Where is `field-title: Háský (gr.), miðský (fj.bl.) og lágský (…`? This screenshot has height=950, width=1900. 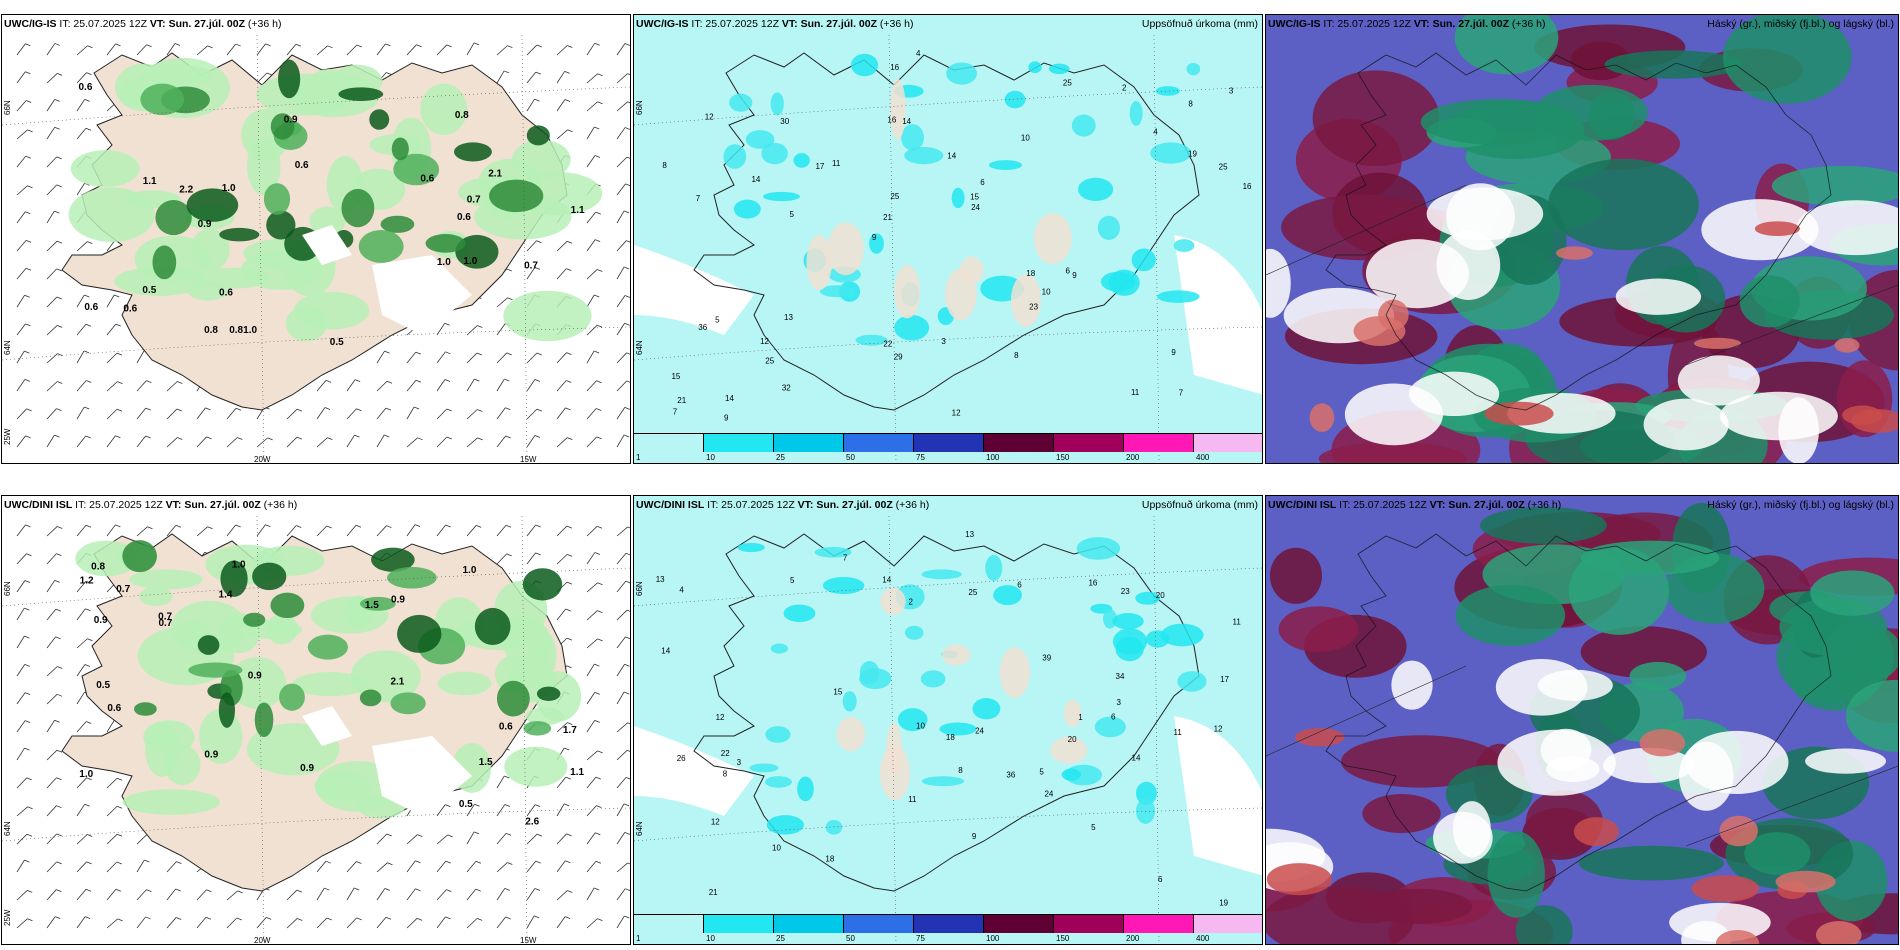 field-title: Háský (gr.), miðský (fj.bl.) og lágský (… is located at coordinates (1800, 24).